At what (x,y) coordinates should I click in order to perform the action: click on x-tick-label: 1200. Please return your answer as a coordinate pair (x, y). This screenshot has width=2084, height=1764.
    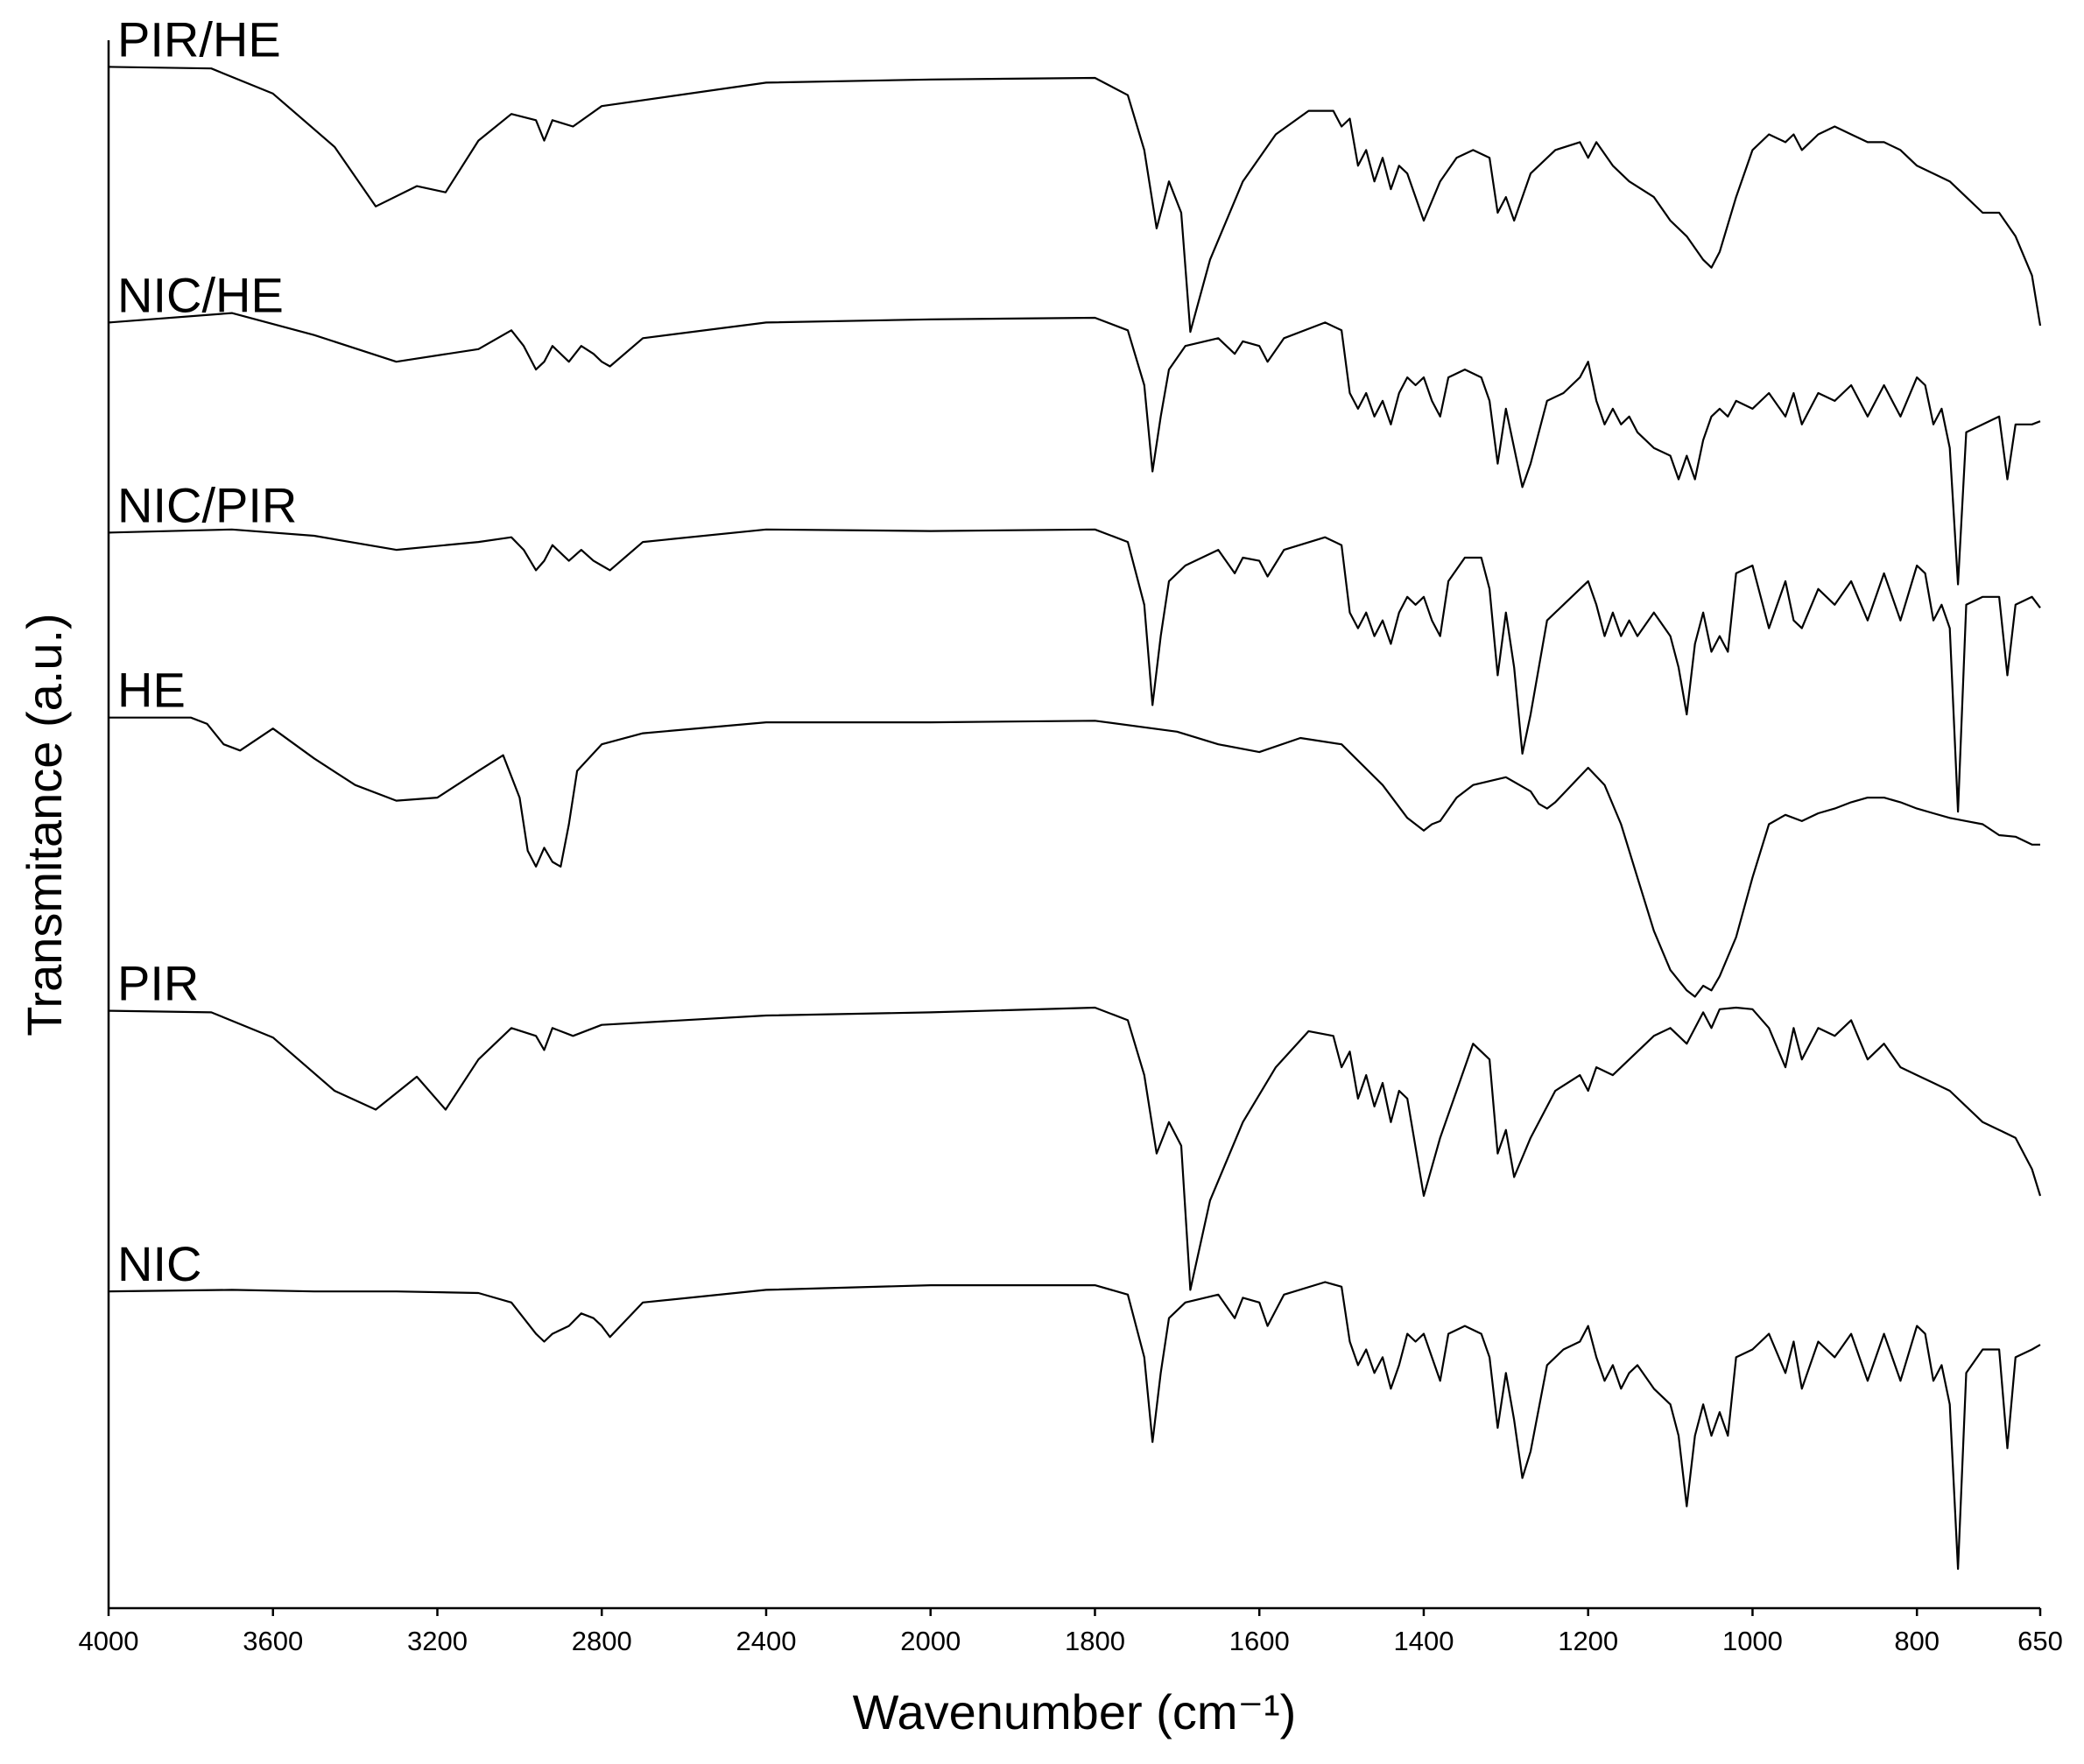
    Looking at the image, I should click on (1588, 1641).